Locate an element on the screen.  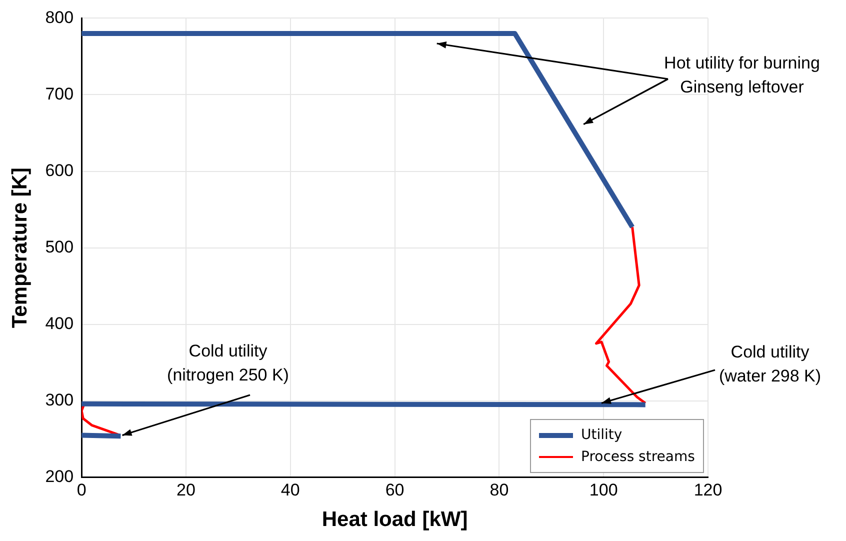
x-tick-label: 60 is located at coordinates (394, 490).